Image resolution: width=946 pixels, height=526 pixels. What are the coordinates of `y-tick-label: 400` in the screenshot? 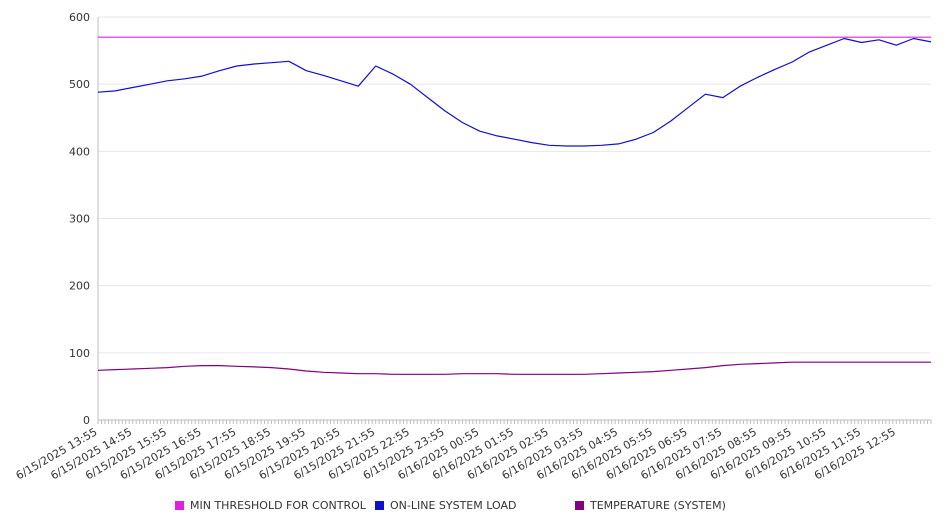 It's located at (79, 151).